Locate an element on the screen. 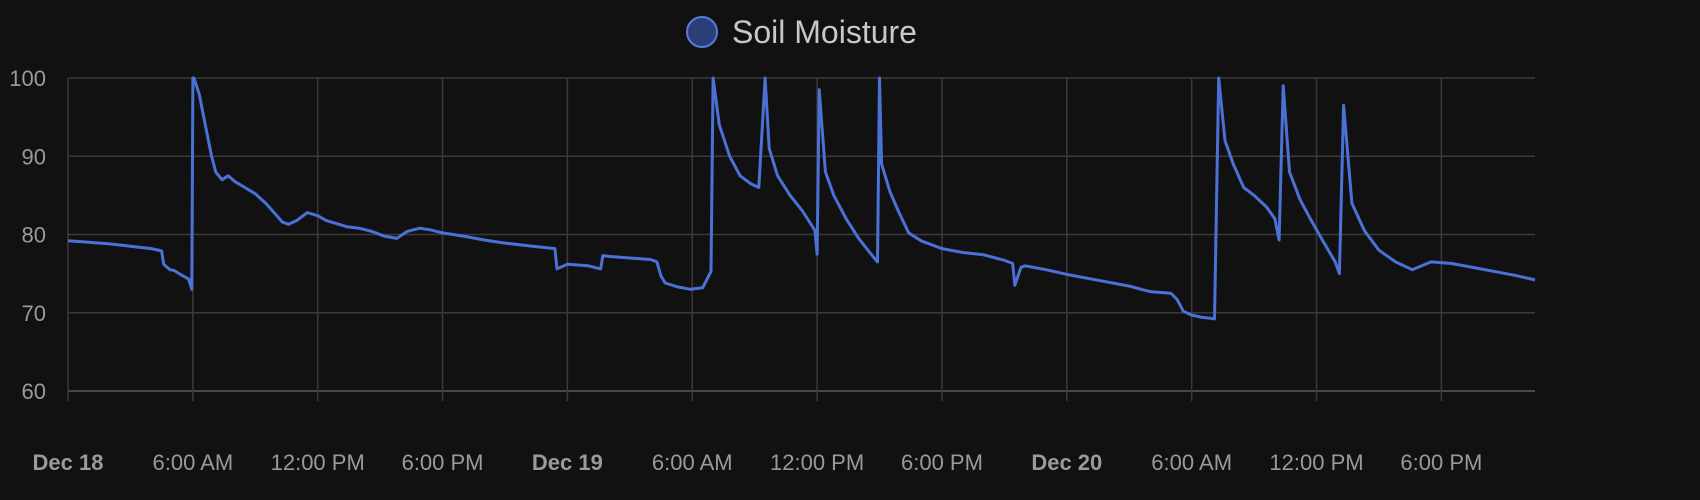  x-tick-label: Dec 20 is located at coordinates (1066, 462).